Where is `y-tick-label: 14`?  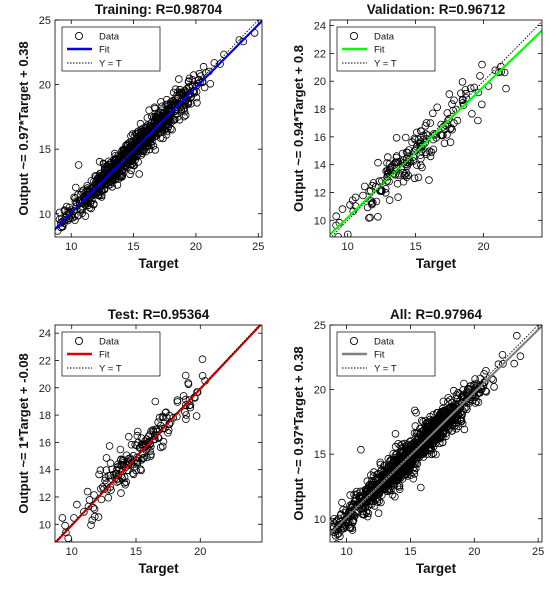
y-tick-label: 14 is located at coordinates (45, 471).